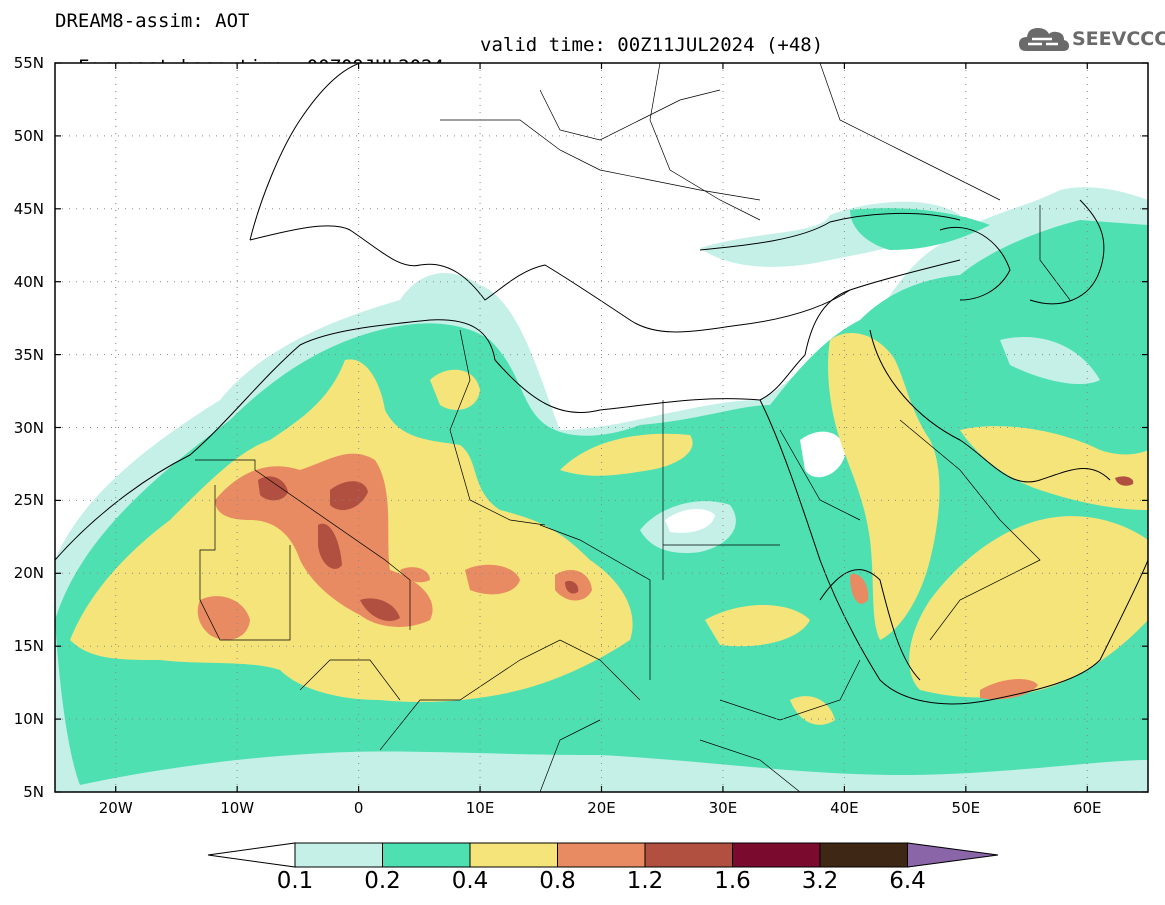 The width and height of the screenshot is (1165, 905). I want to click on lon-label: 60E, so click(1087, 808).